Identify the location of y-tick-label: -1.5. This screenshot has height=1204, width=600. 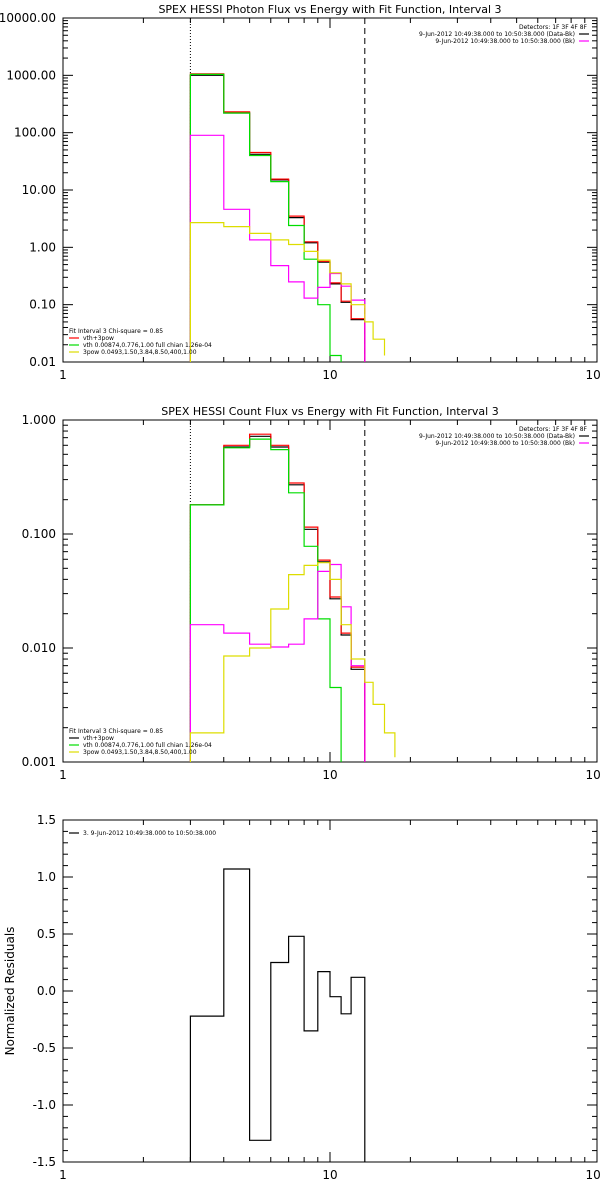
(44, 1162).